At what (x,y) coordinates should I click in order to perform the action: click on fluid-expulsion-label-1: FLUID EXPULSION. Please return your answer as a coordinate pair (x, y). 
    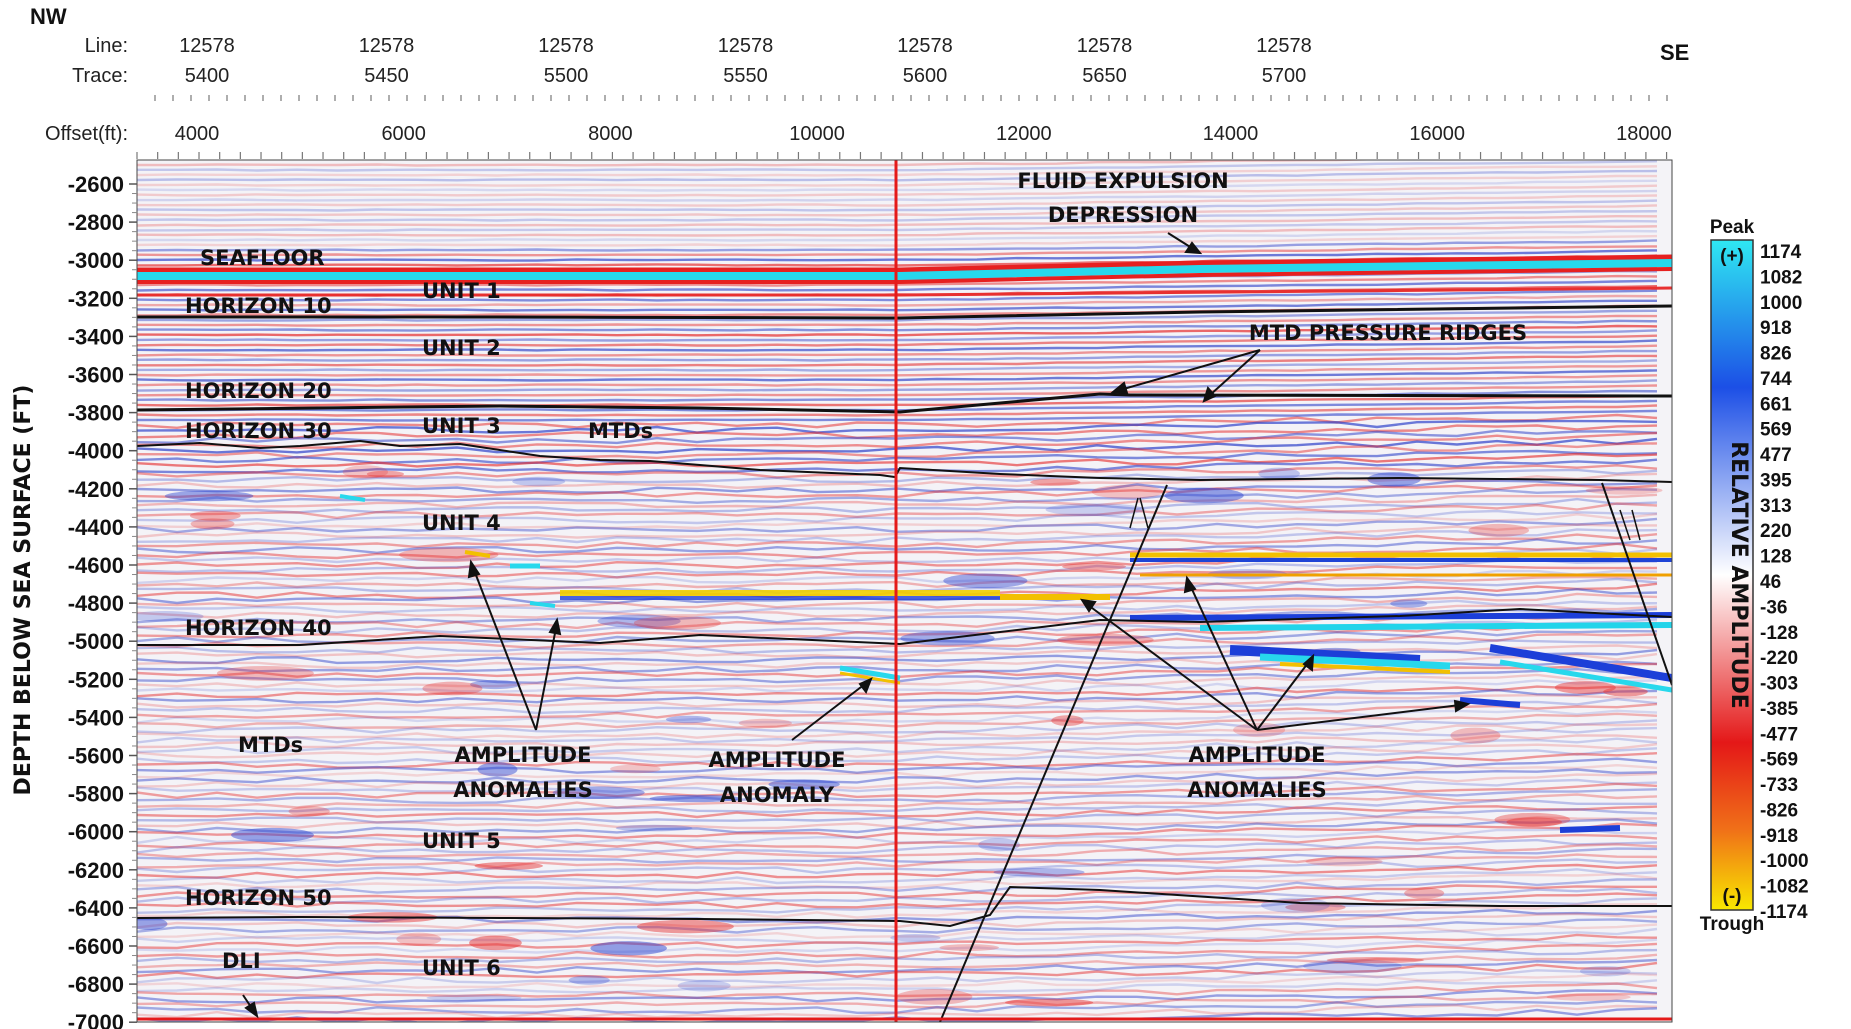
    Looking at the image, I should click on (1122, 181).